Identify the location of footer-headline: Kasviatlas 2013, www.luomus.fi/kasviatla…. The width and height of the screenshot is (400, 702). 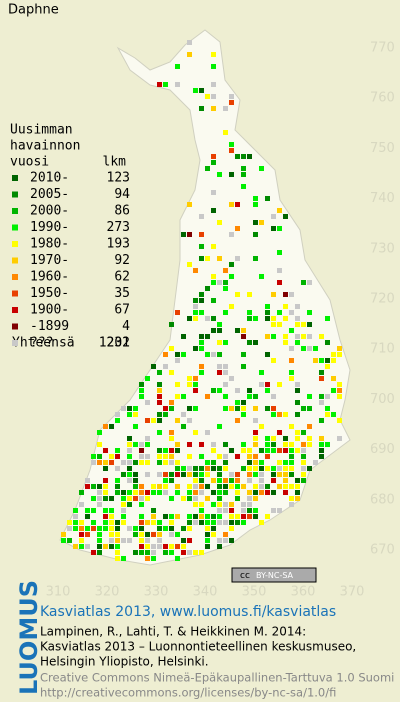
(188, 612).